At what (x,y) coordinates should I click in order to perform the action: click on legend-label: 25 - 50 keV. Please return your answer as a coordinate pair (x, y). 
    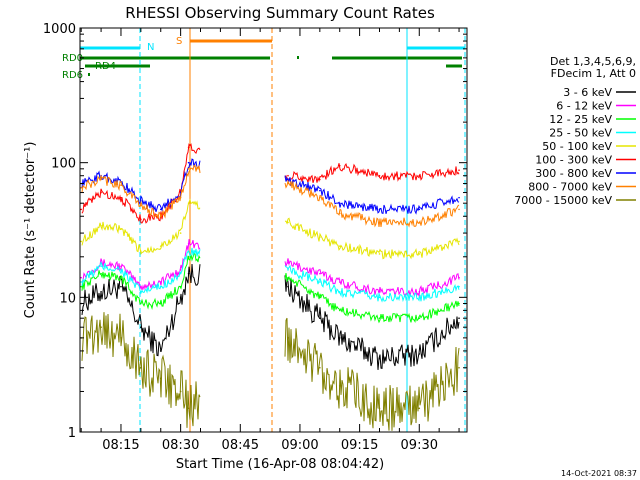
    Looking at the image, I should click on (580, 133).